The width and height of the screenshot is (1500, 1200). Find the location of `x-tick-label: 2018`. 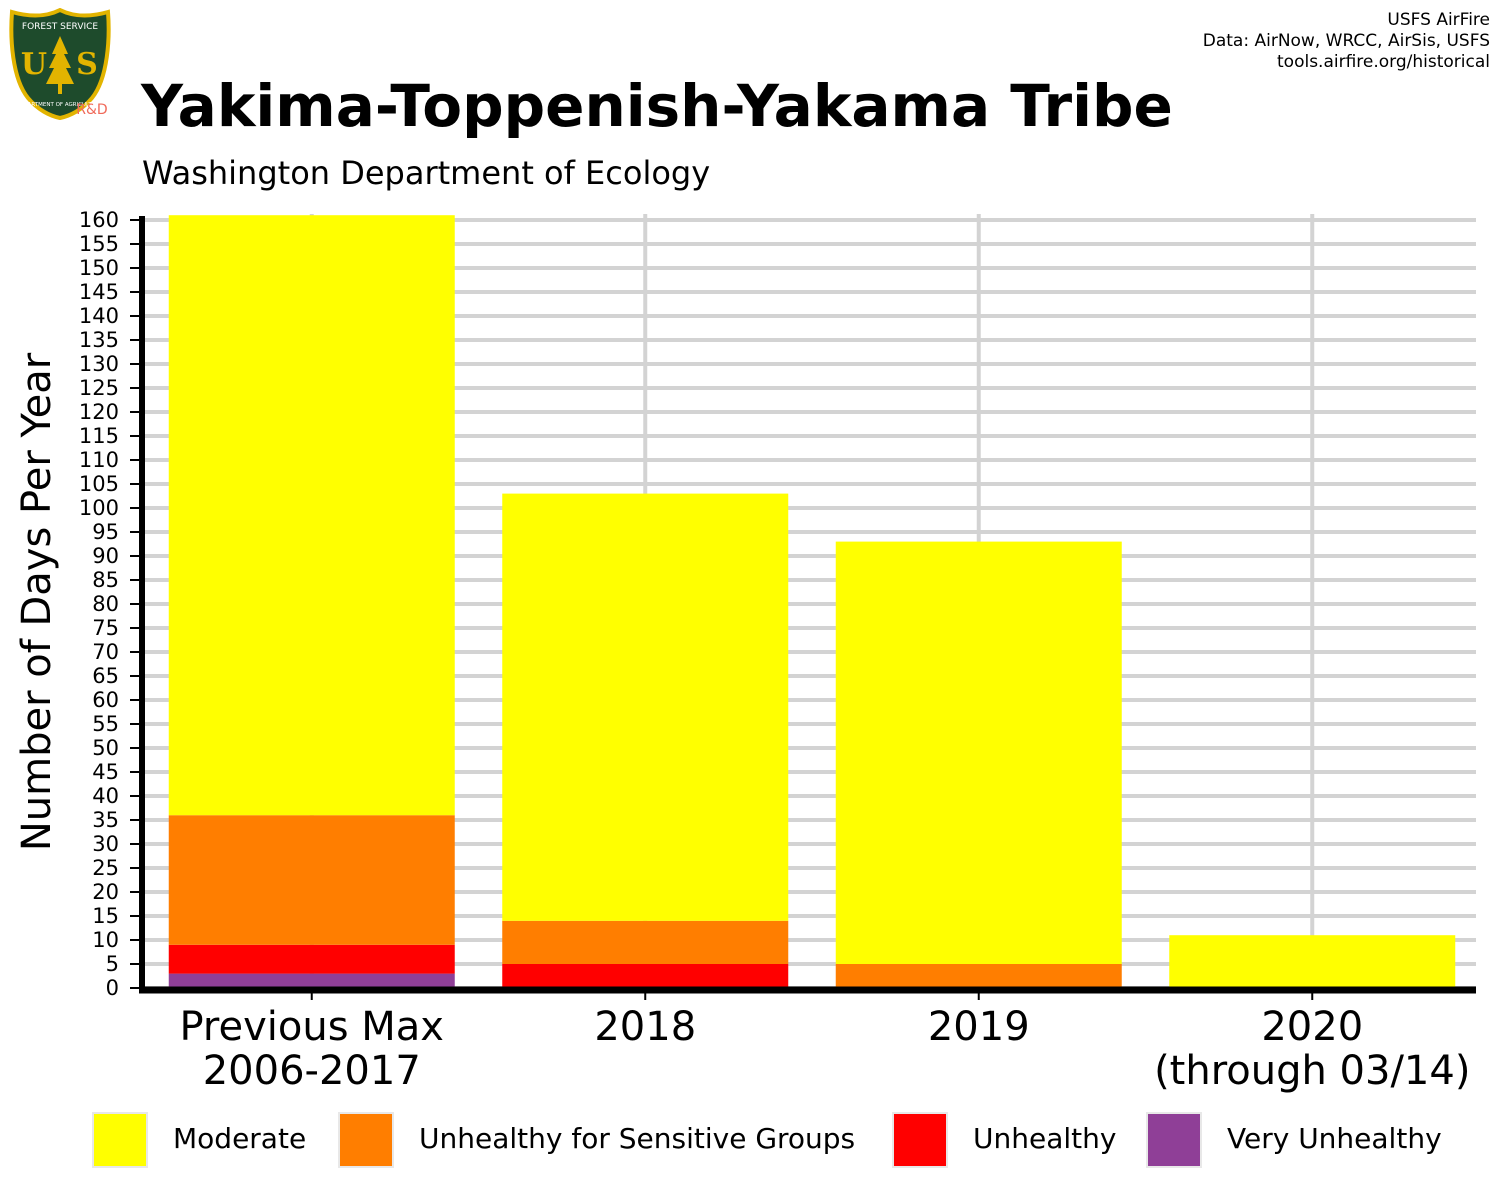

x-tick-label: 2018 is located at coordinates (645, 1027).